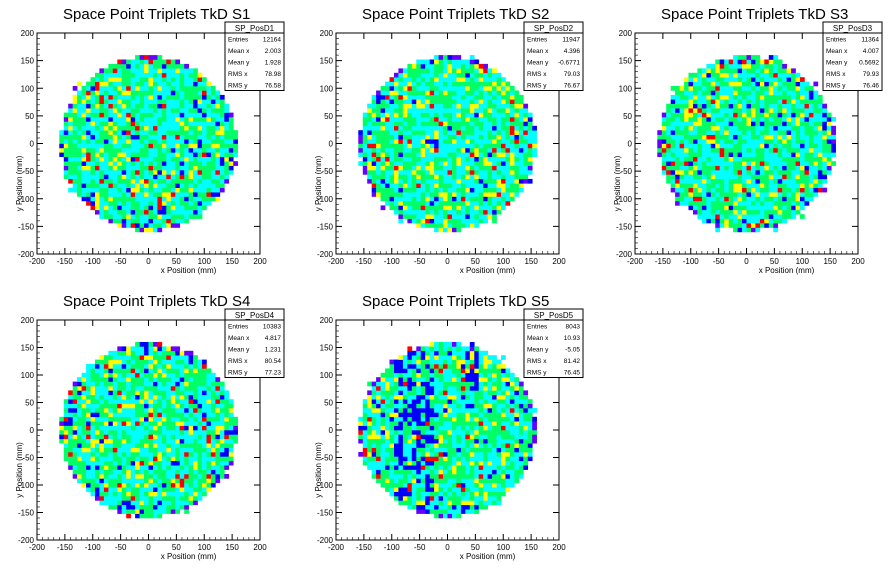  What do you see at coordinates (392, 261) in the screenshot?
I see `x-tick-label: -100` at bounding box center [392, 261].